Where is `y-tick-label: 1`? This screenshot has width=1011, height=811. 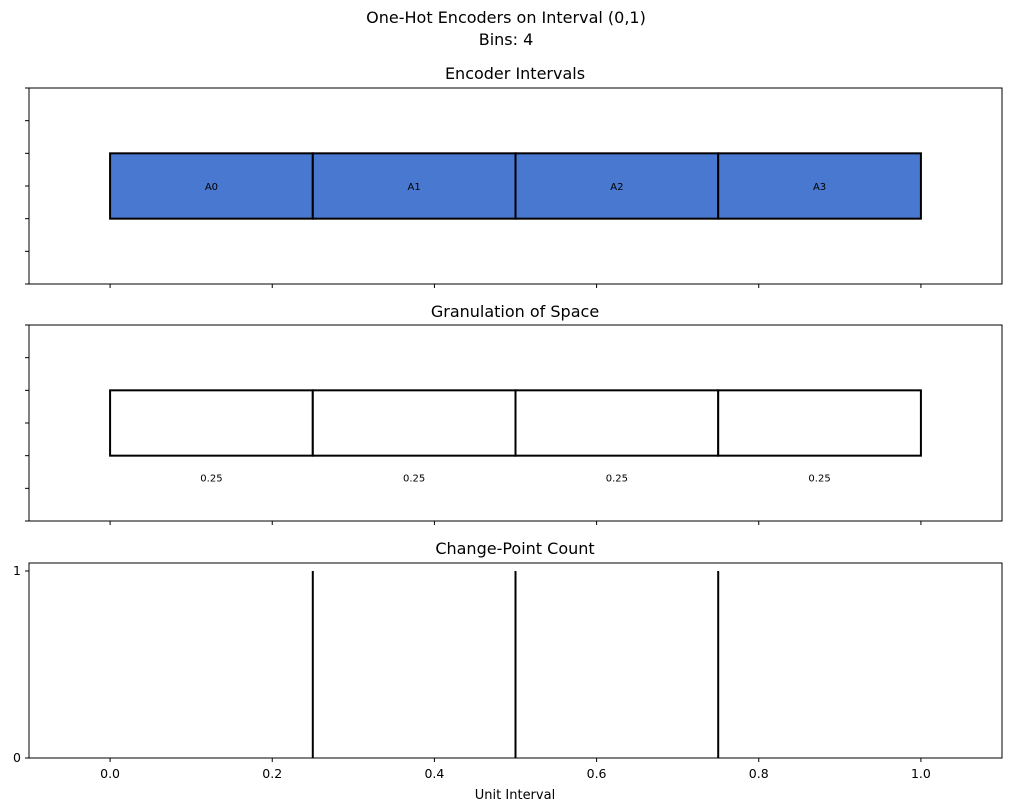 y-tick-label: 1 is located at coordinates (17, 570).